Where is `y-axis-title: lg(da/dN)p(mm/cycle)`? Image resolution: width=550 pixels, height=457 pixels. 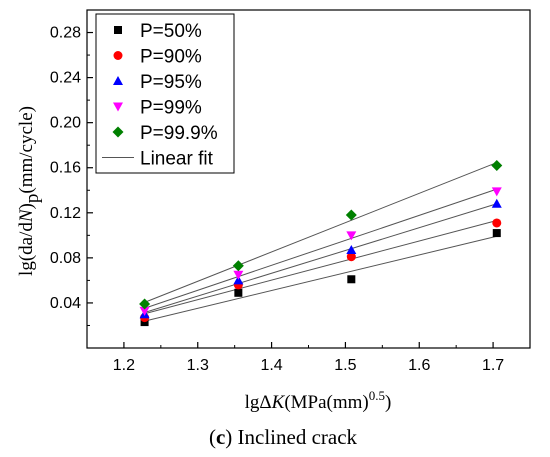 y-axis-title: lg(da/dN)p(mm/cycle) is located at coordinates (29, 191).